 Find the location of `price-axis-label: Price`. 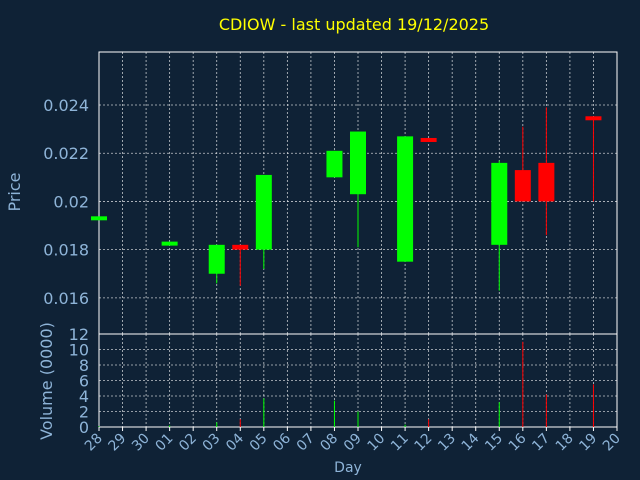

price-axis-label: Price is located at coordinates (14, 191).